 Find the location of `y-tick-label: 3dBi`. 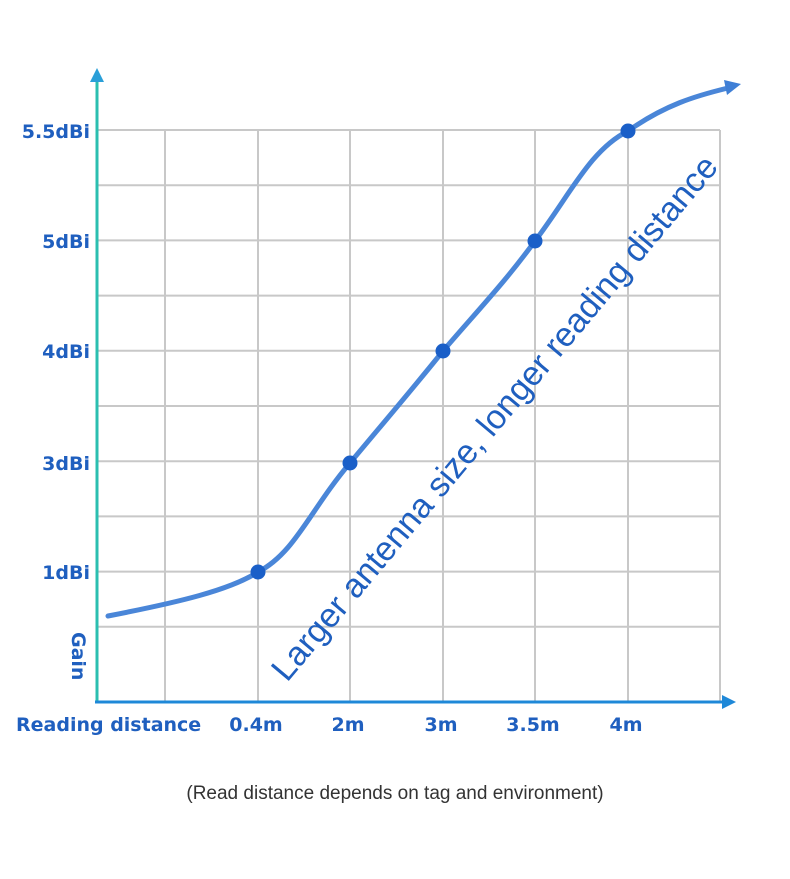

y-tick-label: 3dBi is located at coordinates (66, 464).